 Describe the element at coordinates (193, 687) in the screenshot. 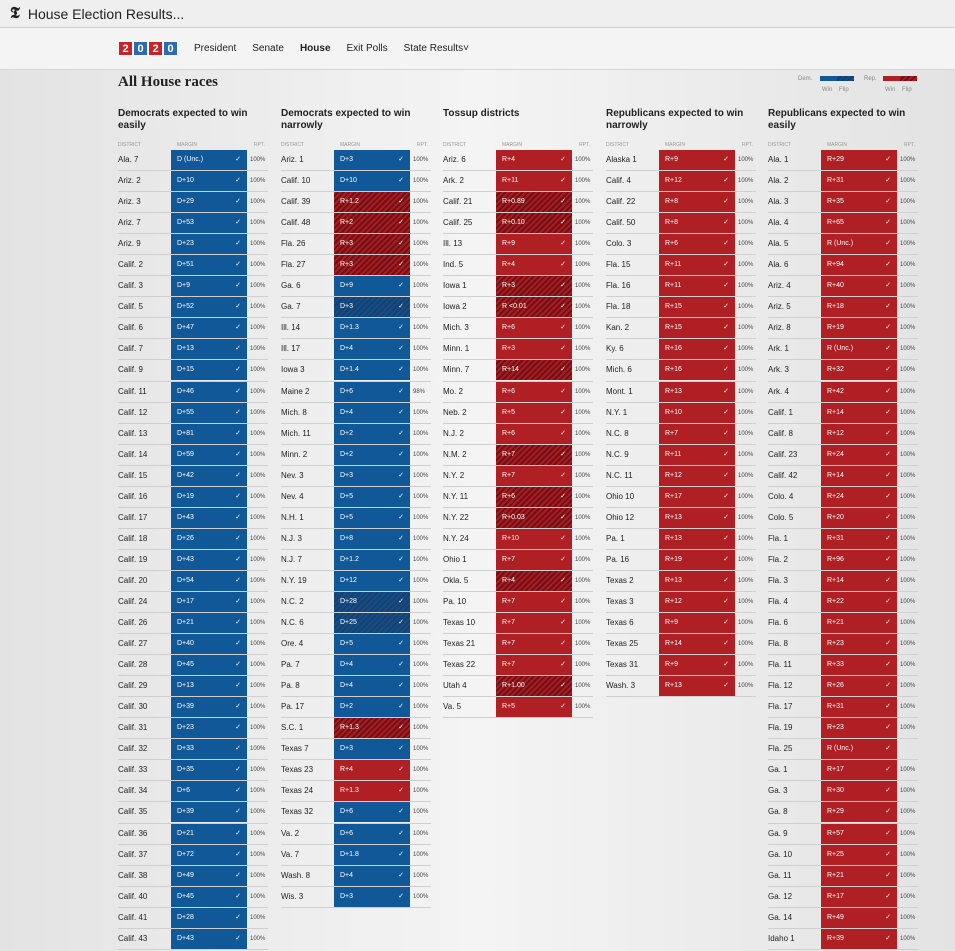

I see `race-row: Calif. 29 D+13 ✓ 100%` at that location.